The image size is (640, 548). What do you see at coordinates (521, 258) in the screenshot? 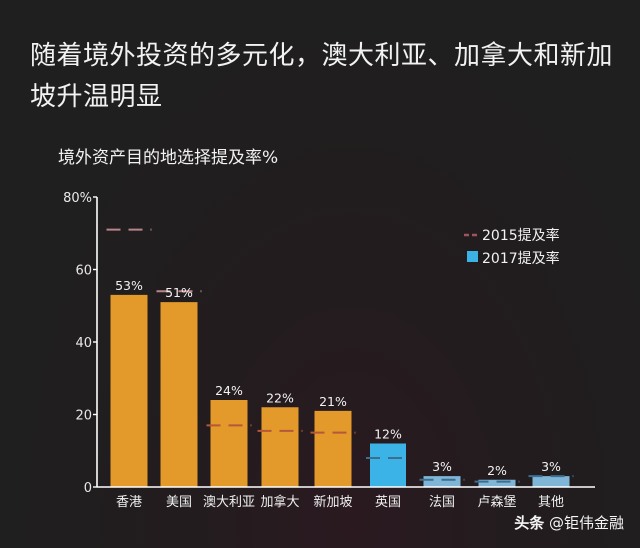
I see `legend-2017-label: 2017提及率` at bounding box center [521, 258].